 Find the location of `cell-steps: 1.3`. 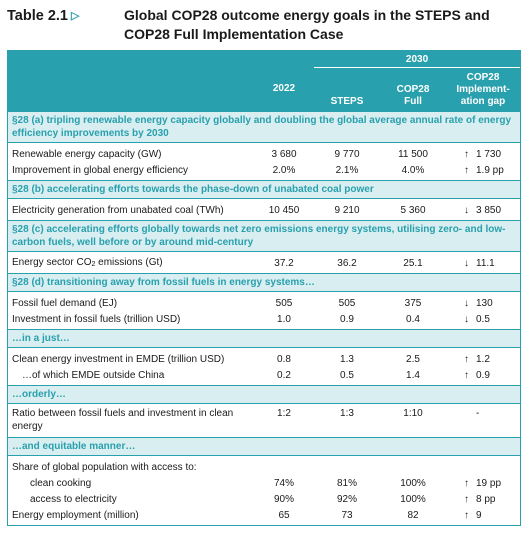

cell-steps: 1.3 is located at coordinates (347, 359).